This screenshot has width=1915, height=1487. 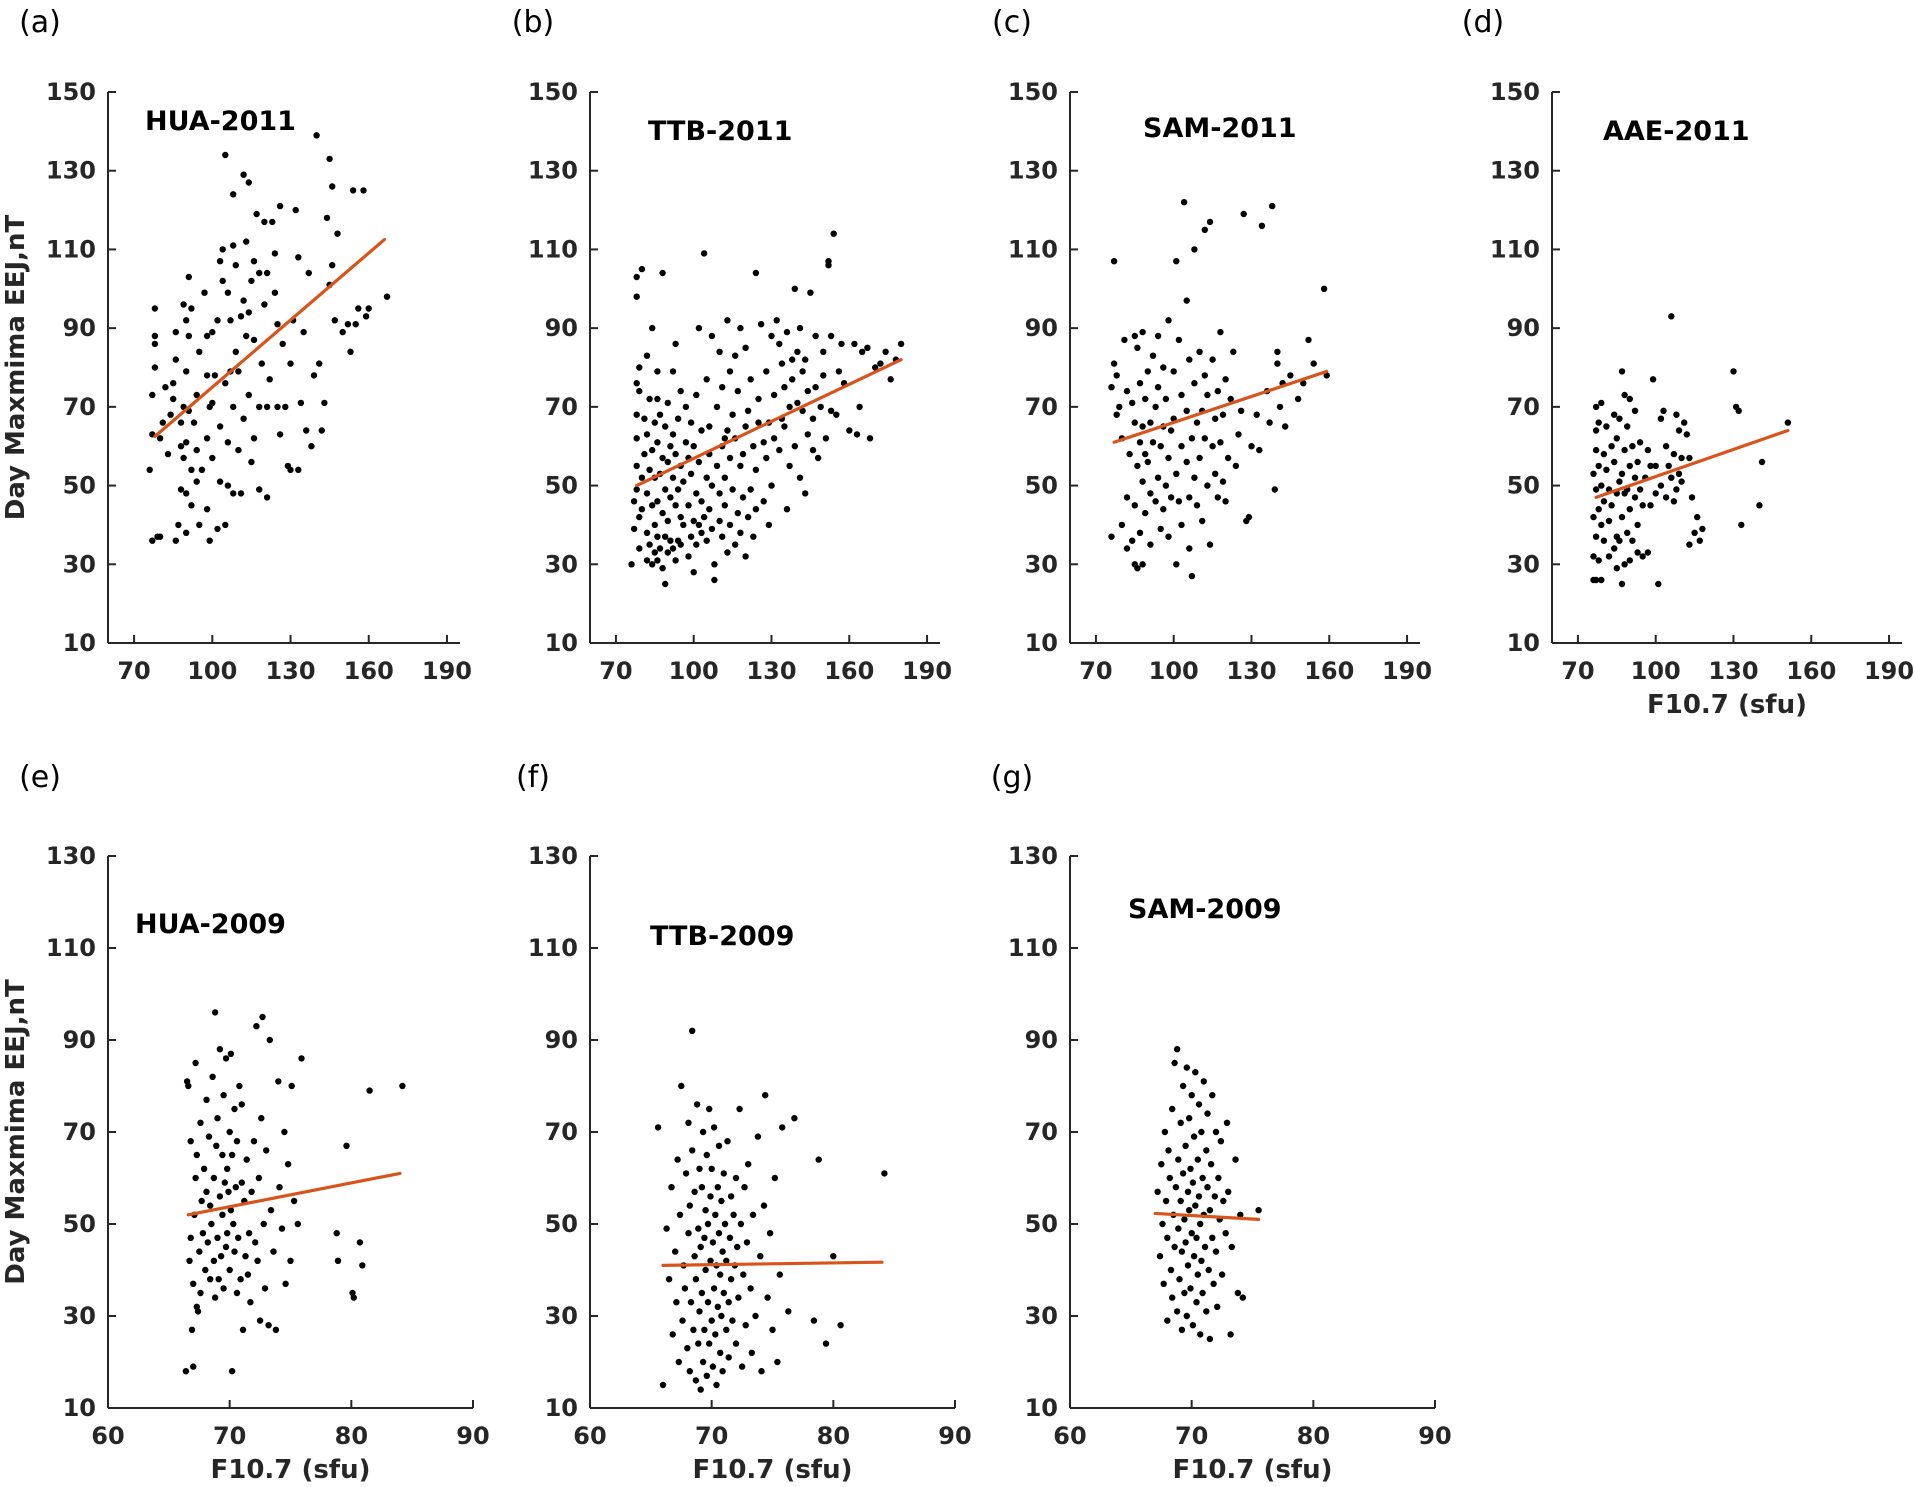 I want to click on x-tick-label: 130, so click(x=1733, y=671).